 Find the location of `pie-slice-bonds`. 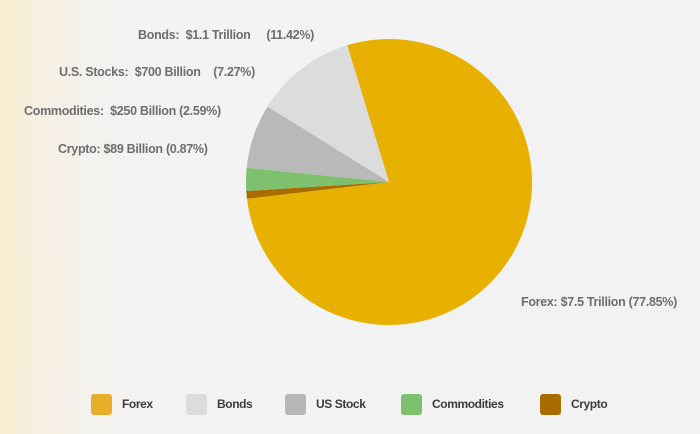

pie-slice-bonds is located at coordinates (328, 113).